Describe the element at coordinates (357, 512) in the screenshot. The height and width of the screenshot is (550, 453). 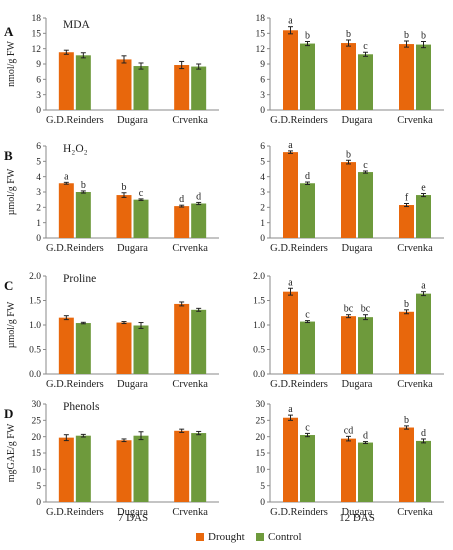
I see `panel-8-xtick-label: Dugara` at that location.